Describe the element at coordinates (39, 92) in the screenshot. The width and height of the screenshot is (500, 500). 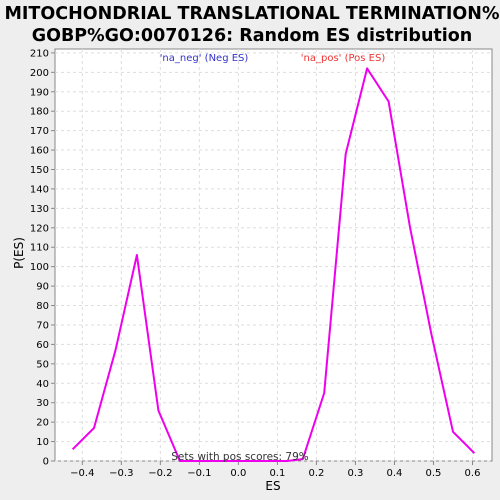
I see `y-tick-label: 190` at that location.